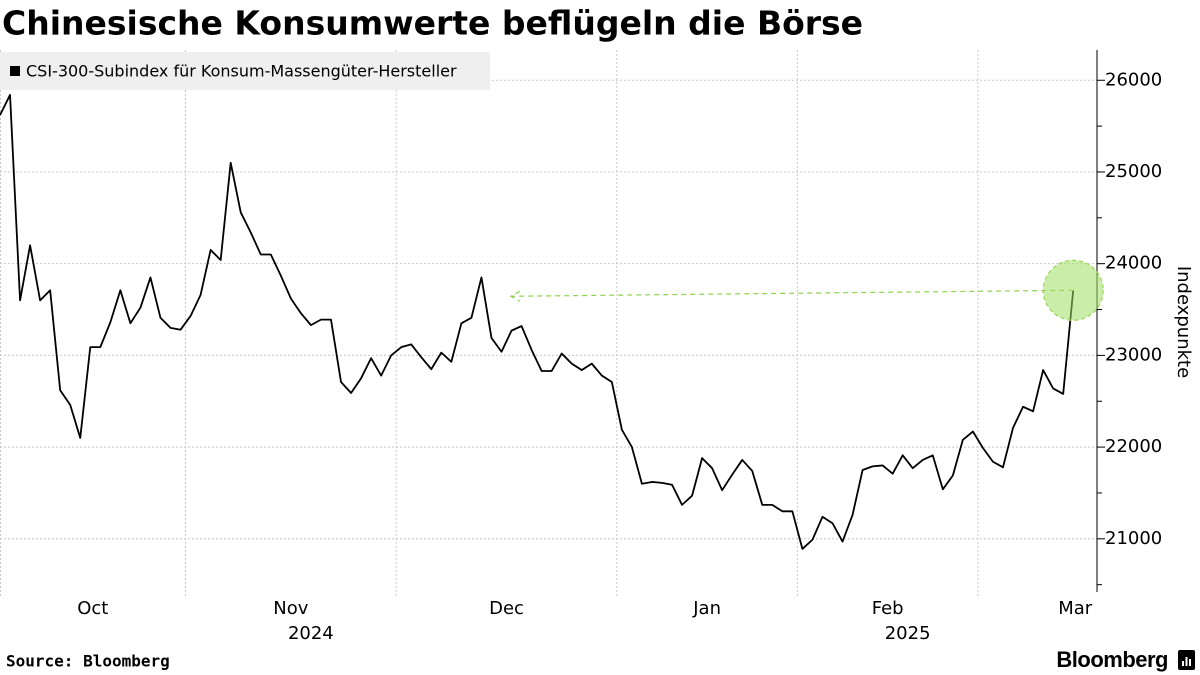 Image resolution: width=1200 pixels, height=675 pixels. Describe the element at coordinates (888, 608) in the screenshot. I see `x-tick-label: Feb` at that location.